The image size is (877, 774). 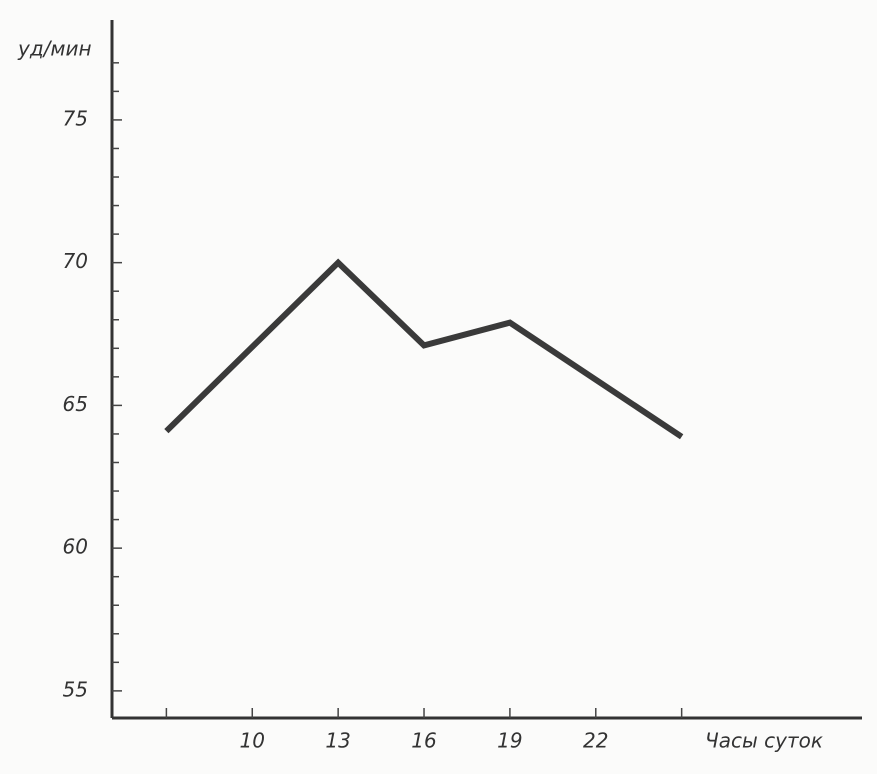 What do you see at coordinates (54, 49) in the screenshot?
I see `y-axis-label: уд/мин` at bounding box center [54, 49].